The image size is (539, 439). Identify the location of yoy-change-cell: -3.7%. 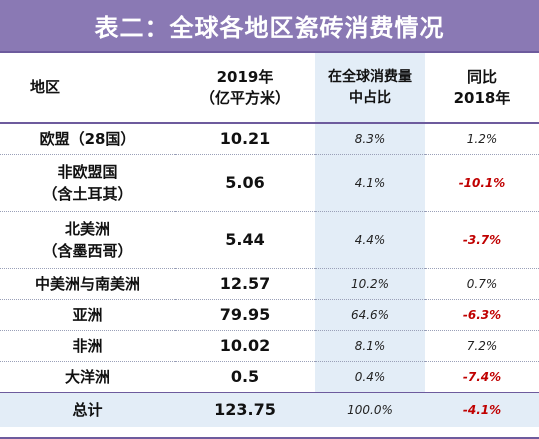
(482, 239).